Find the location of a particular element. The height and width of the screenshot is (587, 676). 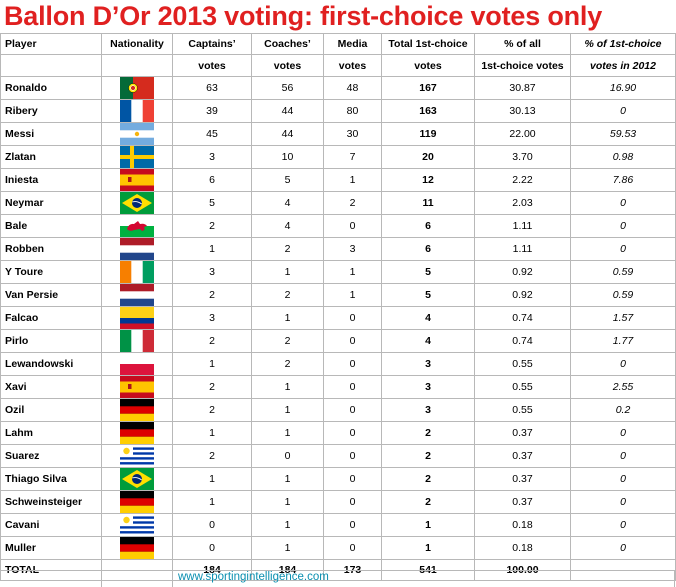

header-nationality-sub is located at coordinates (137, 65).